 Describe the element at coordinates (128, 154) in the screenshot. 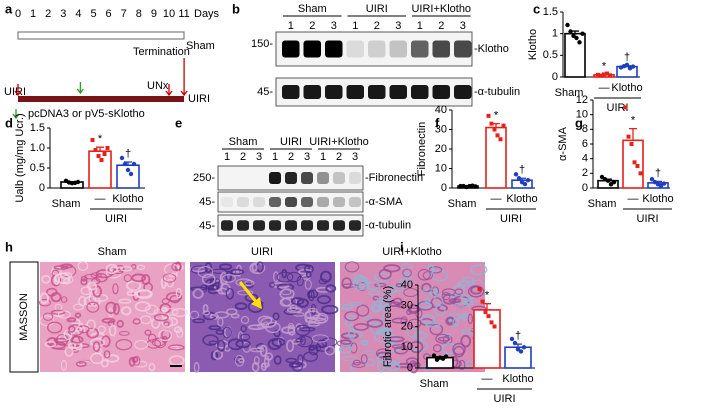

I see `significance-mark: †` at that location.